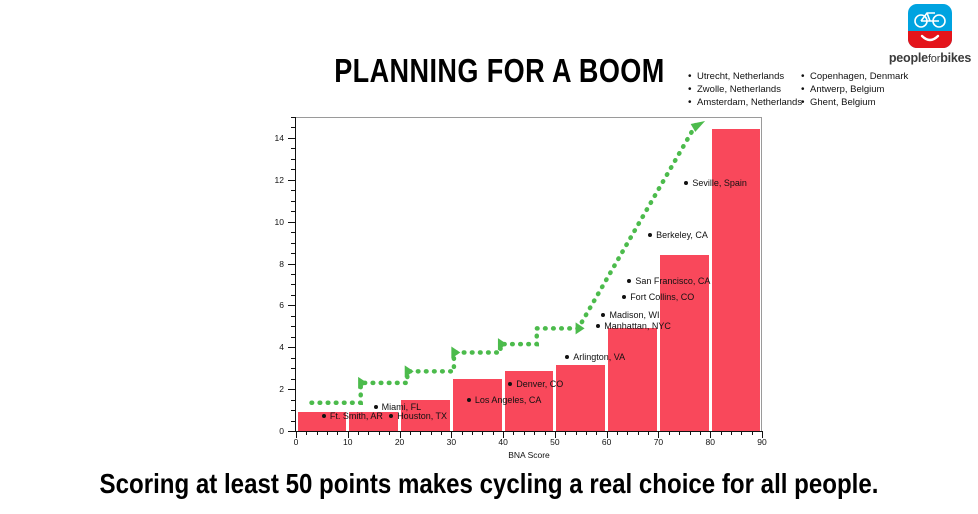 The height and width of the screenshot is (514, 978). What do you see at coordinates (279, 221) in the screenshot?
I see `y-tick-label: 10` at bounding box center [279, 221].